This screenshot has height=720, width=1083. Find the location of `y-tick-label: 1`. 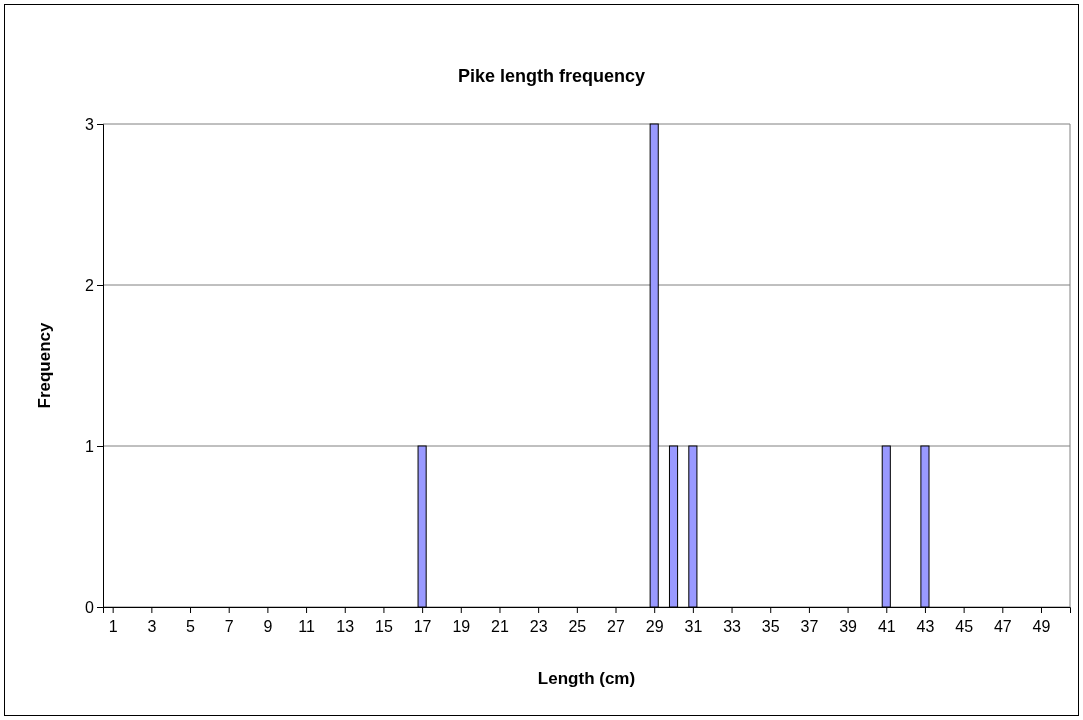

y-tick-label: 1 is located at coordinates (90, 446).